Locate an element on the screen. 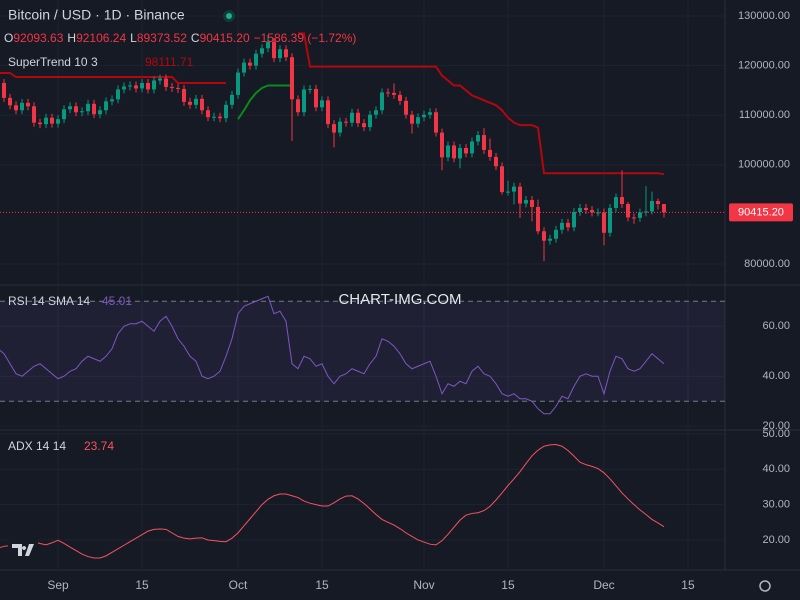 The width and height of the screenshot is (800, 600). y-tick-label: 120000.00 is located at coordinates (764, 66).